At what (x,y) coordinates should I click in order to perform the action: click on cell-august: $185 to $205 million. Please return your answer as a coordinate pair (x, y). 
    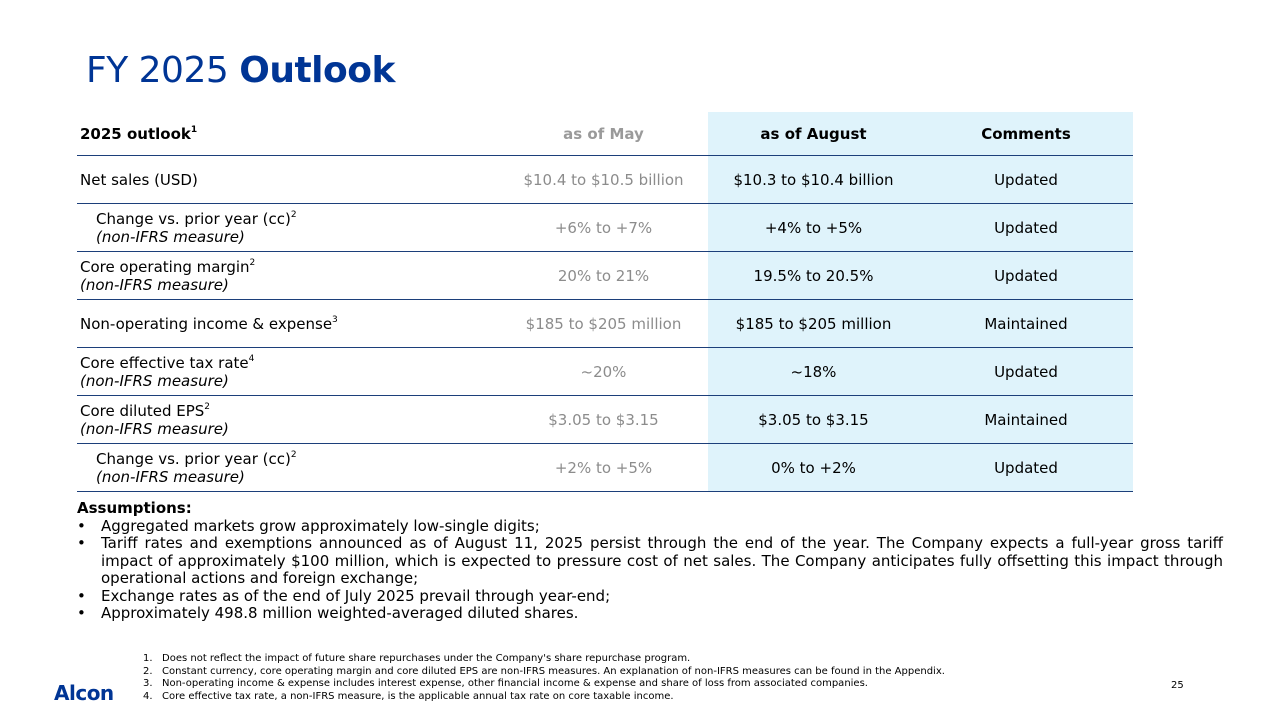
    Looking at the image, I should click on (813, 323).